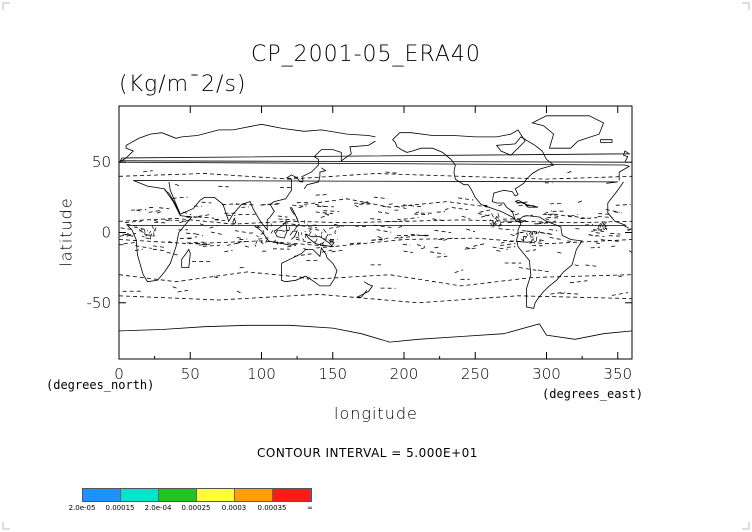  Describe the element at coordinates (546, 374) in the screenshot. I see `x-tick-label: 300` at that location.